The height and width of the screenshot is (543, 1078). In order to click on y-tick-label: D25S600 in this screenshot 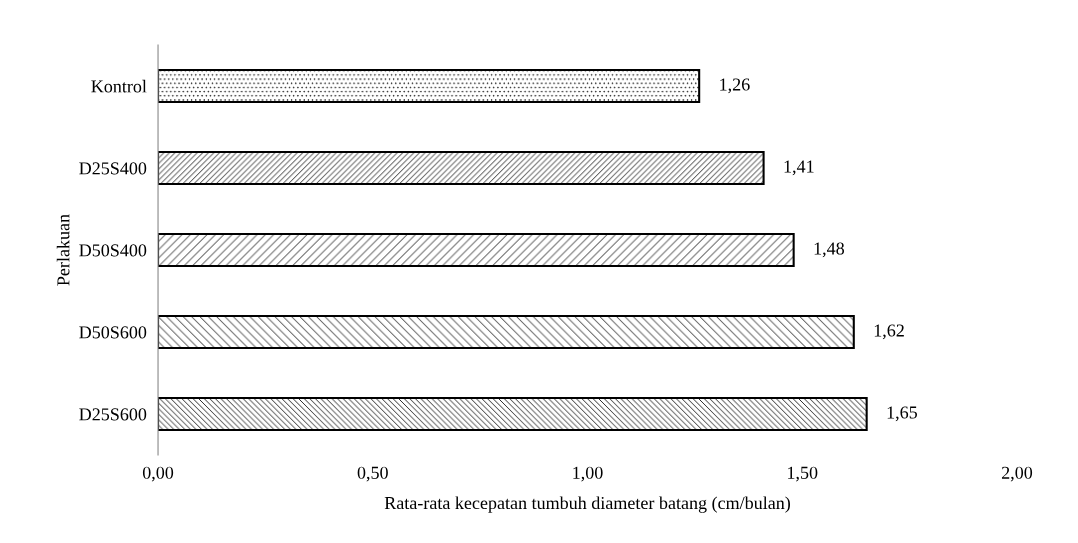, I will do `click(113, 414)`.